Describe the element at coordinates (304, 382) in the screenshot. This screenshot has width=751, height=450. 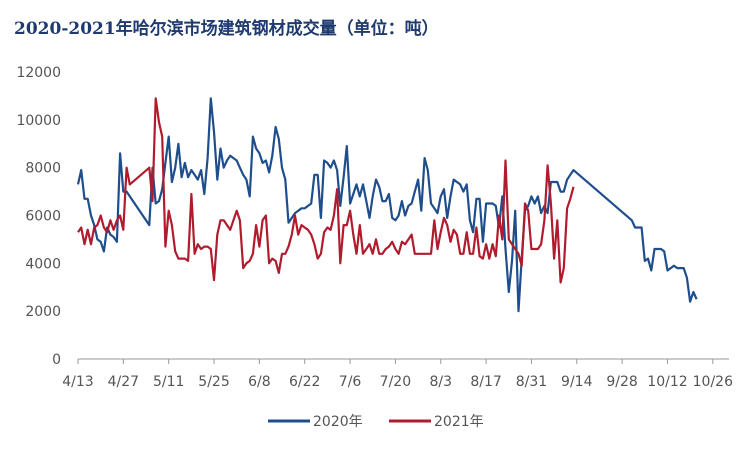
I see `x-tick-label: 6/22` at that location.